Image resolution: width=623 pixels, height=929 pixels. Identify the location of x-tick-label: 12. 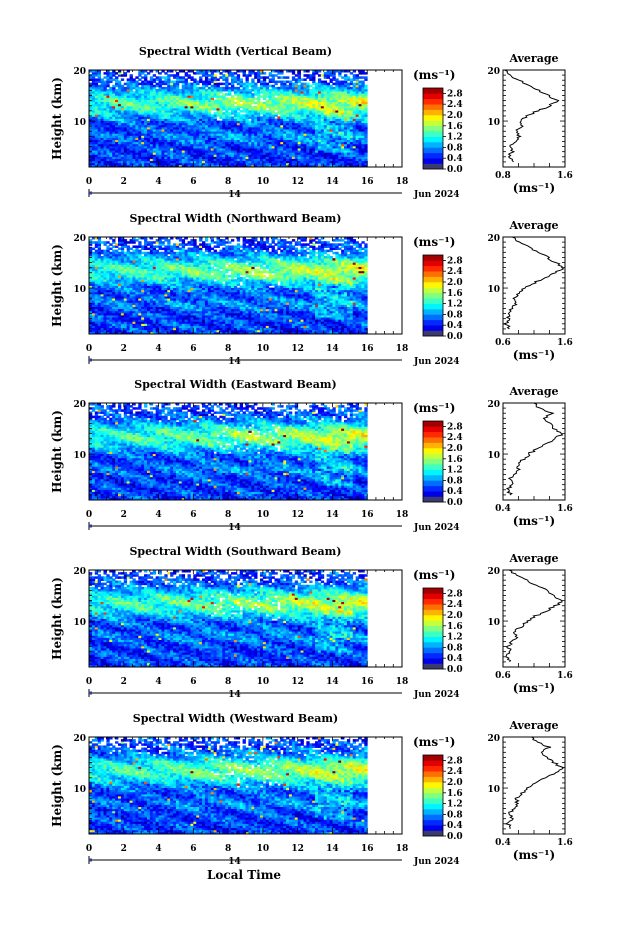
(297, 182).